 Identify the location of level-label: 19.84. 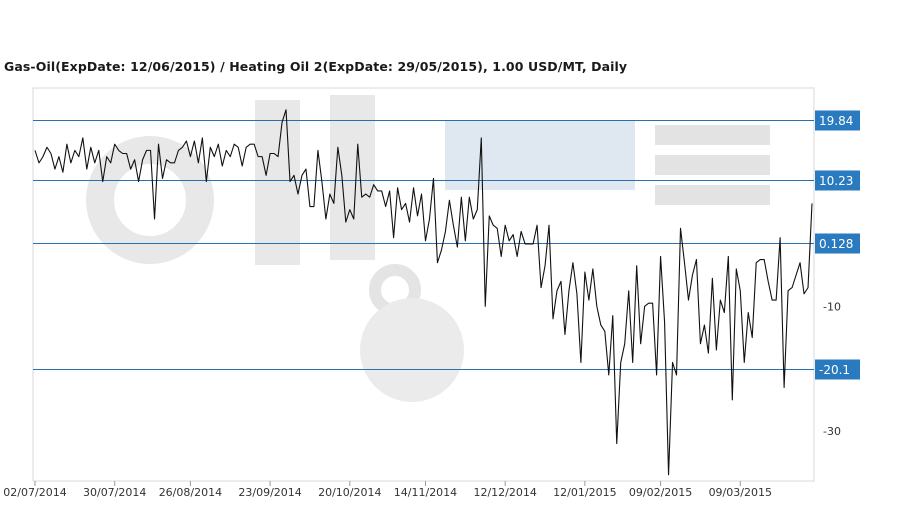
(836, 121).